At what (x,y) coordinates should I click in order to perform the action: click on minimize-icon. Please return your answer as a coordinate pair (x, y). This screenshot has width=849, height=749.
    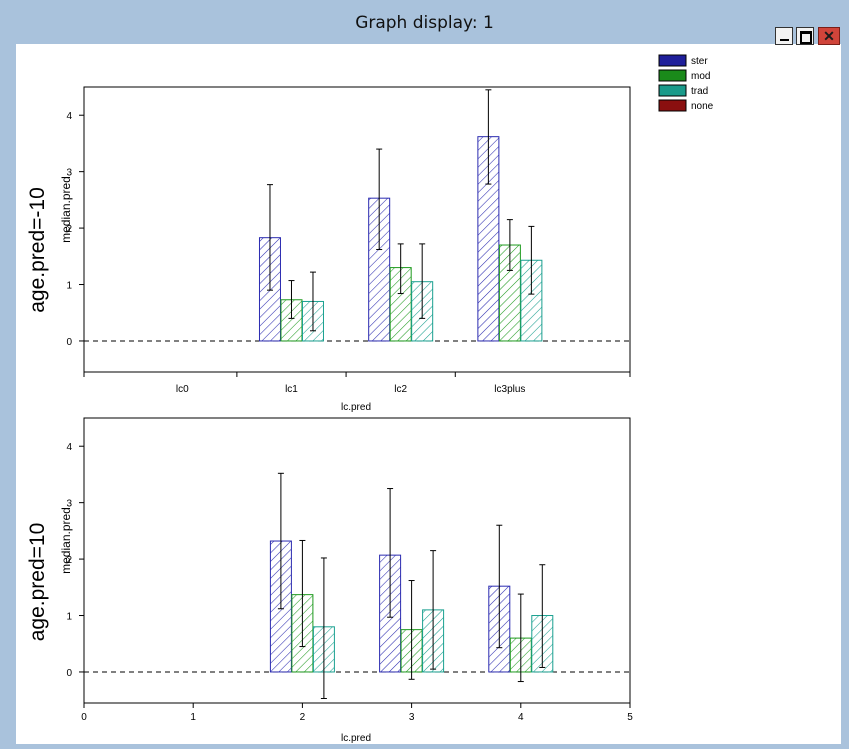
    Looking at the image, I should click on (784, 40).